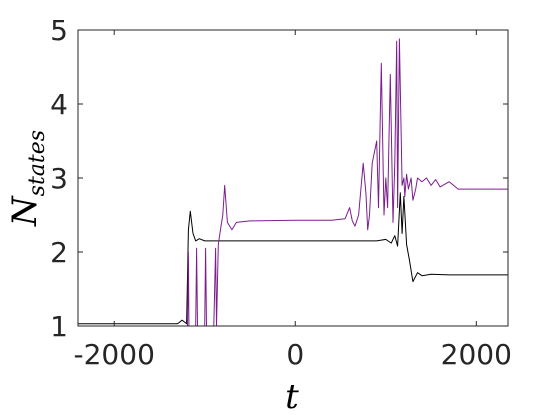  I want to click on x-axis-label: t, so click(292, 397).